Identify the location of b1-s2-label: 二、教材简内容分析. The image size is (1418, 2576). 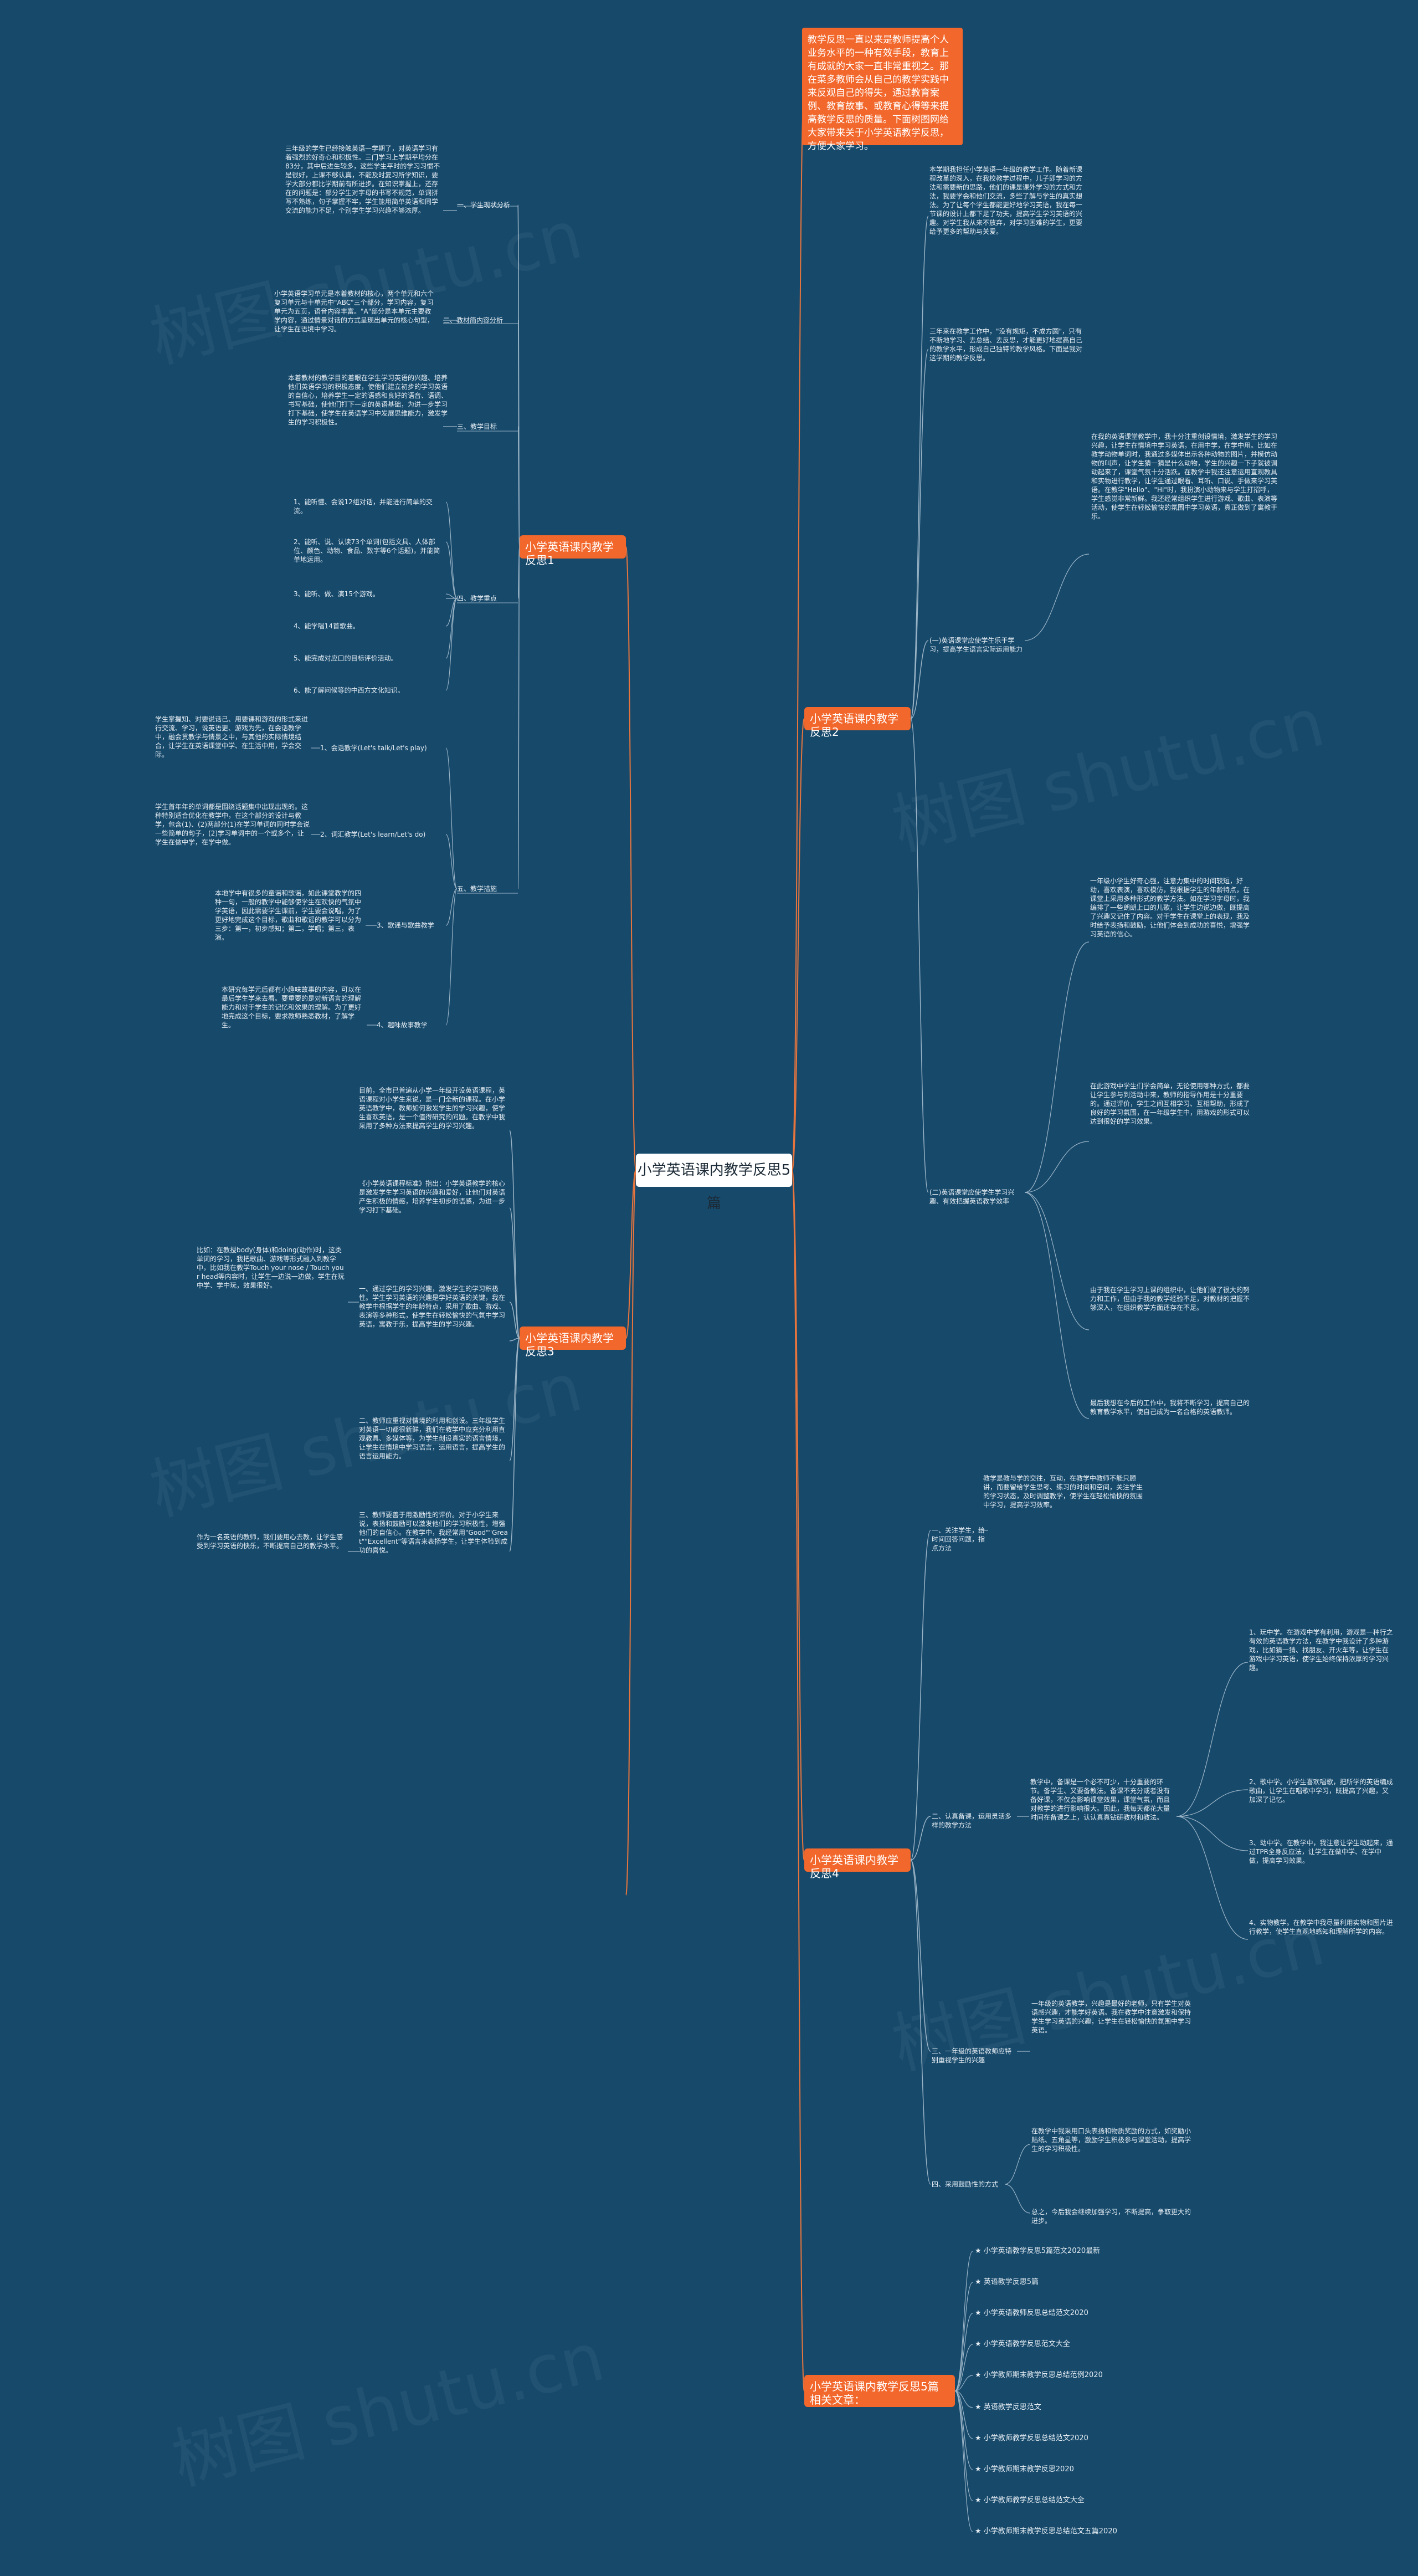
(474, 320).